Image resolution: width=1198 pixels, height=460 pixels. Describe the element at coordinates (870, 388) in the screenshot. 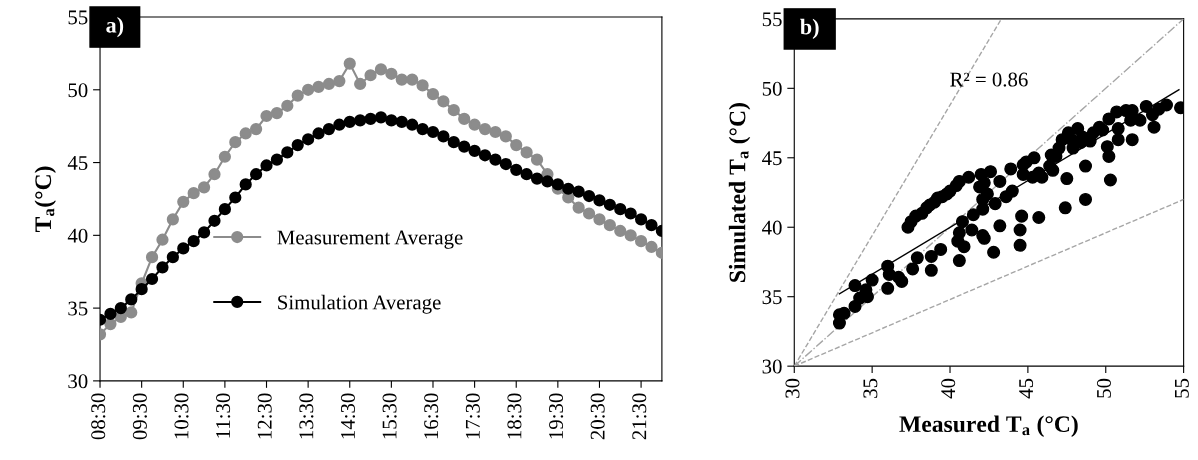

I see `x-tick-label: 35` at that location.